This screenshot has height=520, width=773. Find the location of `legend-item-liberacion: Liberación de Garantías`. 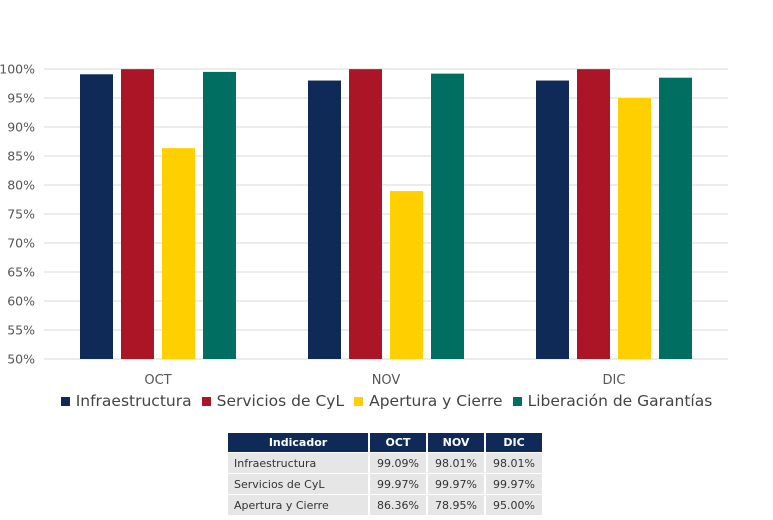

legend-item-liberacion: Liberación de Garantías is located at coordinates (612, 401).